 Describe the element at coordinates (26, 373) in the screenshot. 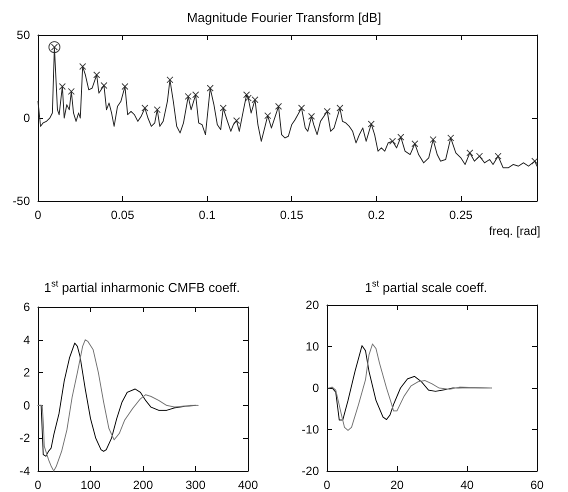

I see `y-tick-label: 2` at that location.